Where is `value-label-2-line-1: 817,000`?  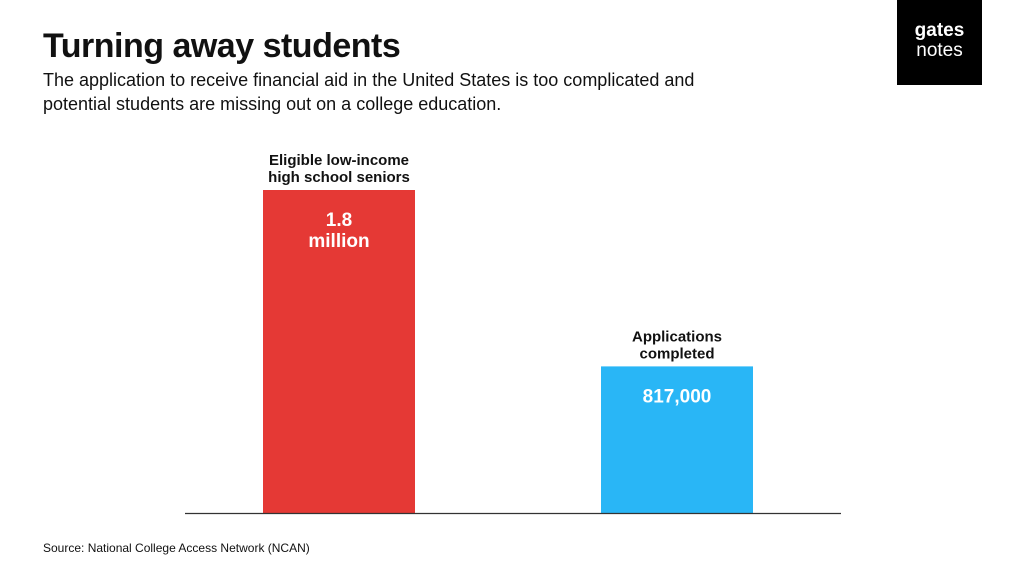
value-label-2-line-1: 817,000 is located at coordinates (677, 396).